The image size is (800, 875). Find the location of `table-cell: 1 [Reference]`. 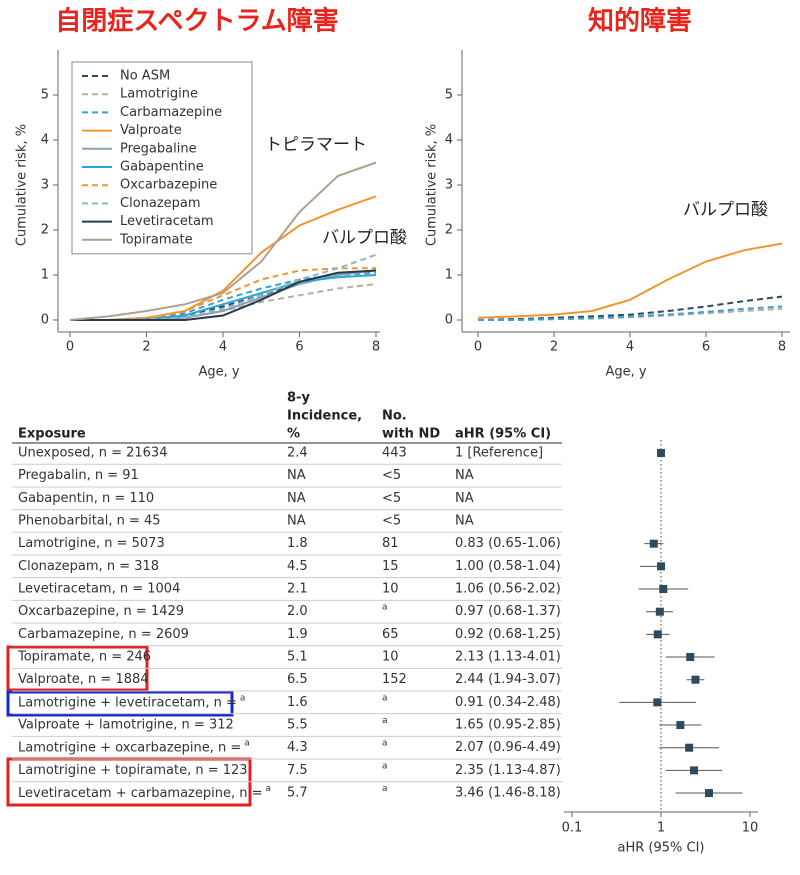

table-cell: 1 [Reference] is located at coordinates (499, 453).